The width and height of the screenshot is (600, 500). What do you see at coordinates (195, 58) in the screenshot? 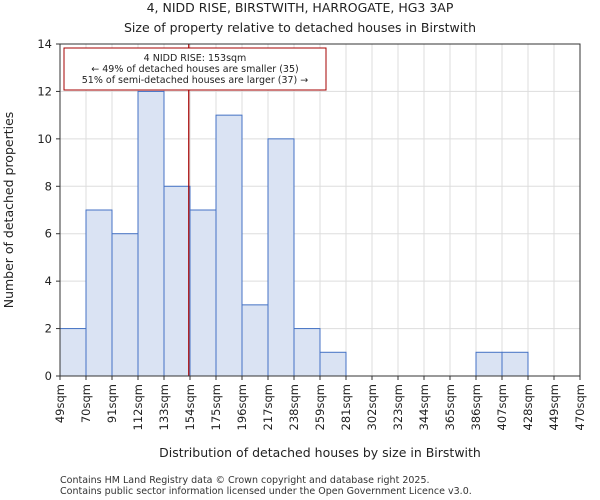
I see `annotation-line-1: 4 NIDD RISE: 153sqm` at bounding box center [195, 58].